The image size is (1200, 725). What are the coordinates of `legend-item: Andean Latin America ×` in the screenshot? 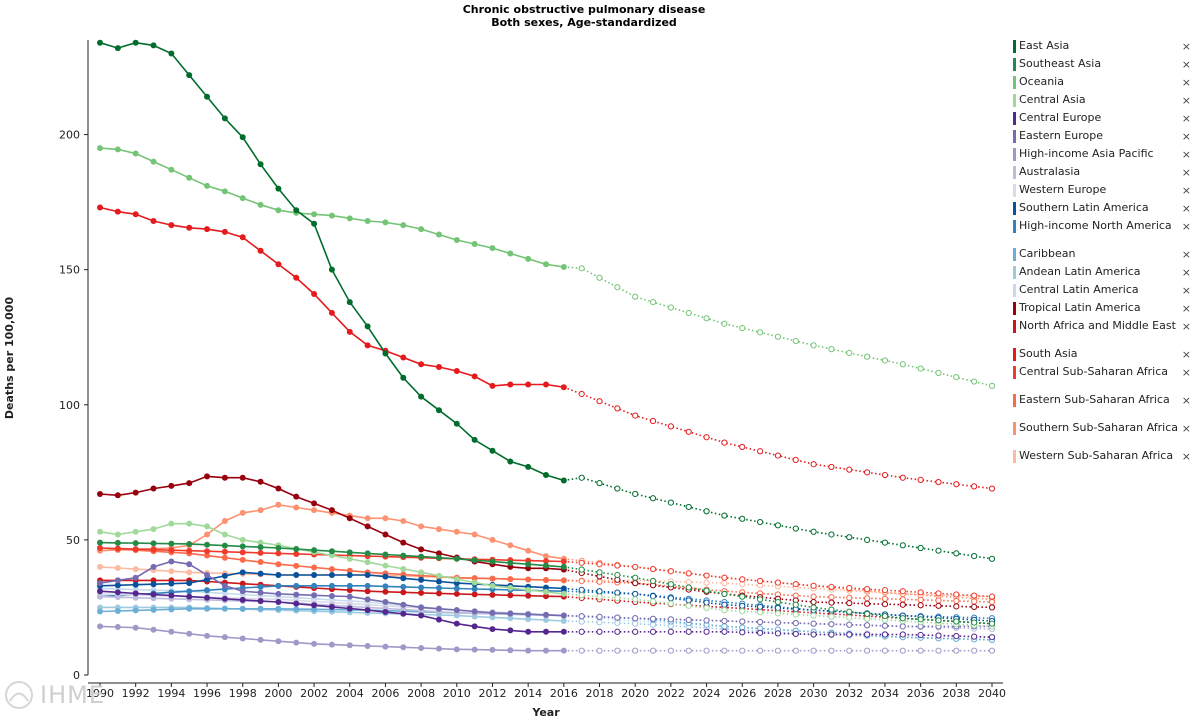 It's located at (1104, 273).